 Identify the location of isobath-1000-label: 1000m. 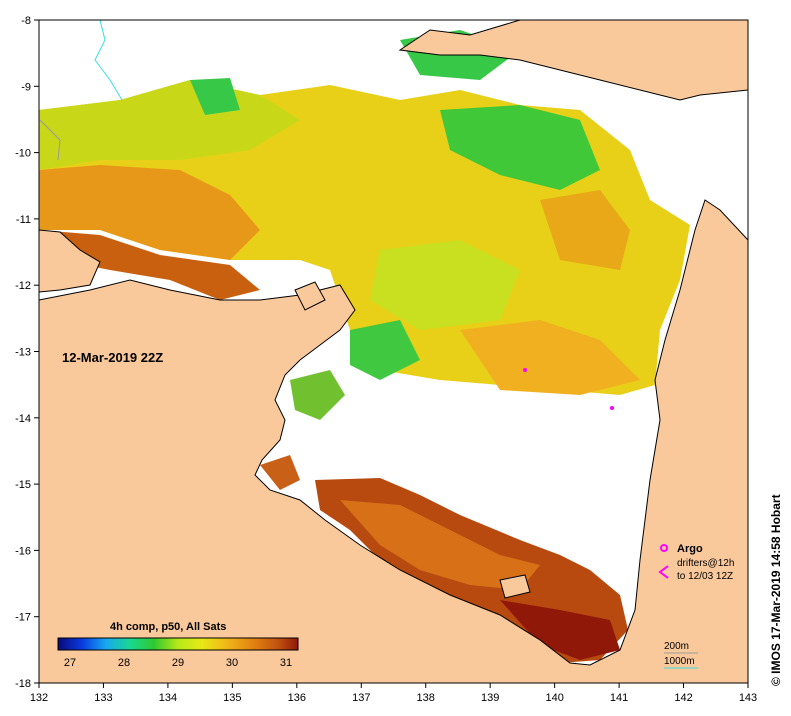
(679, 661).